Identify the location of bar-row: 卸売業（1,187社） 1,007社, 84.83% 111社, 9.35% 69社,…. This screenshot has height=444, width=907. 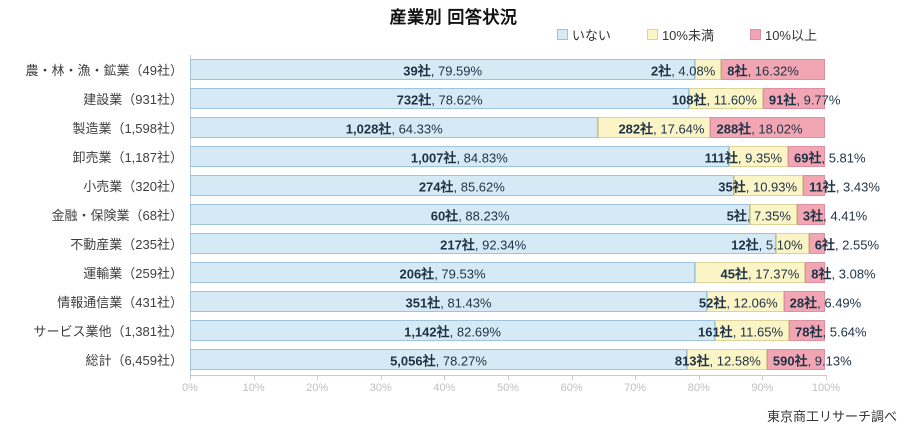
(453, 156).